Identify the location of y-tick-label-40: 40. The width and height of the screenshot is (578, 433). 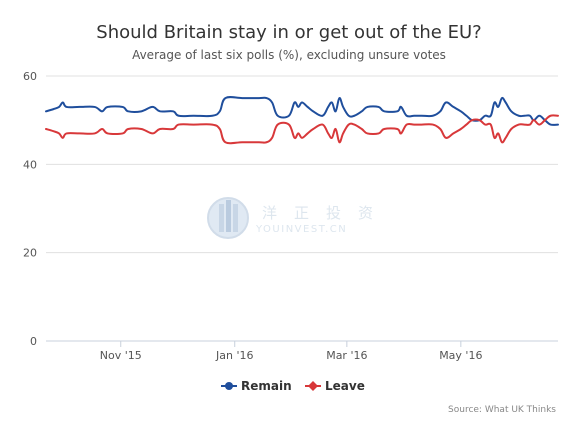
(30, 164).